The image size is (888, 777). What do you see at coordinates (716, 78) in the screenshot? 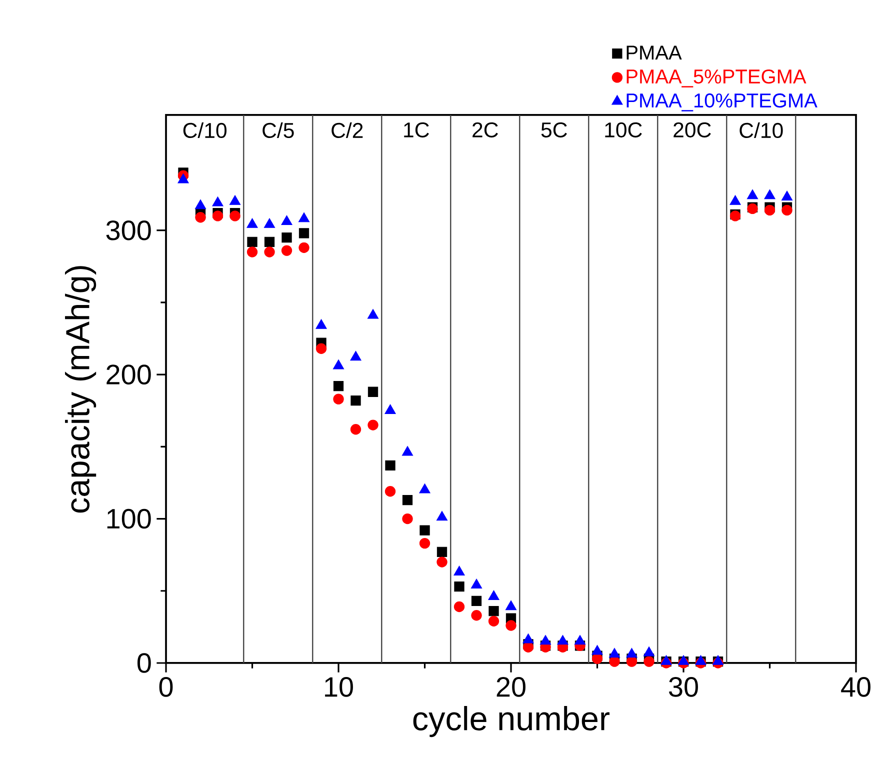
I see `legend-label: PMAA_5%PTEGMA` at bounding box center [716, 78].